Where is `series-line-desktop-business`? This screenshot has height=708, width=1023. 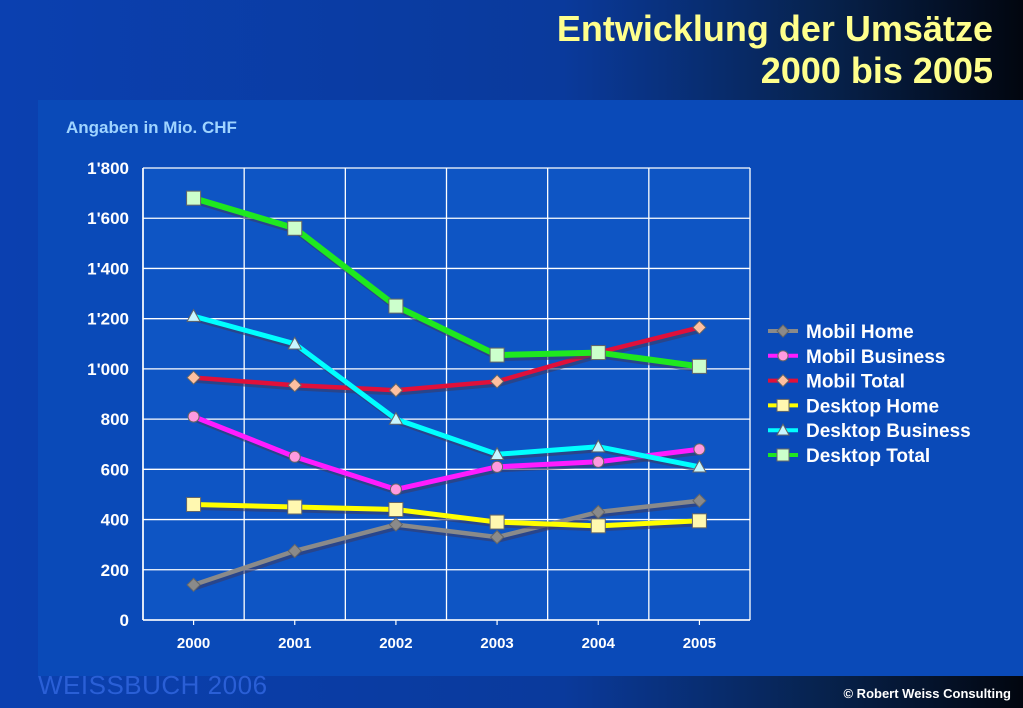
series-line-desktop-business is located at coordinates (446, 391).